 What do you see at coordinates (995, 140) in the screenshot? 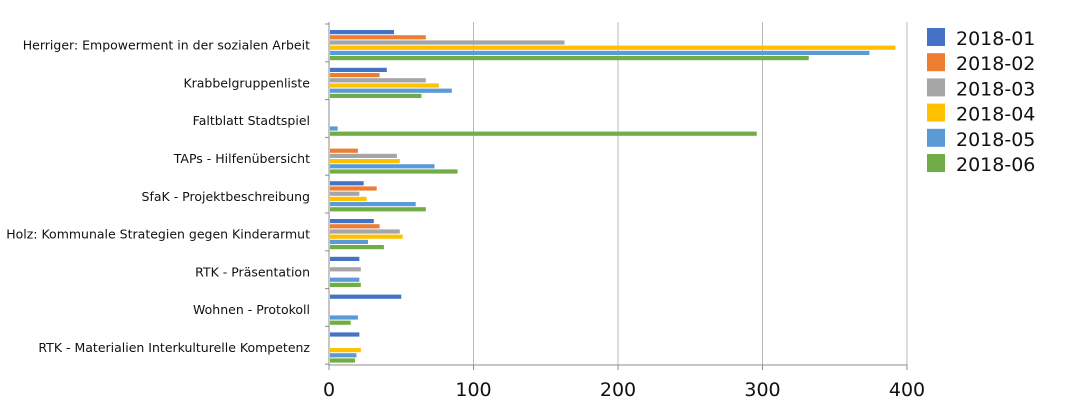
I see `legend-label: 2018-05` at bounding box center [995, 140].